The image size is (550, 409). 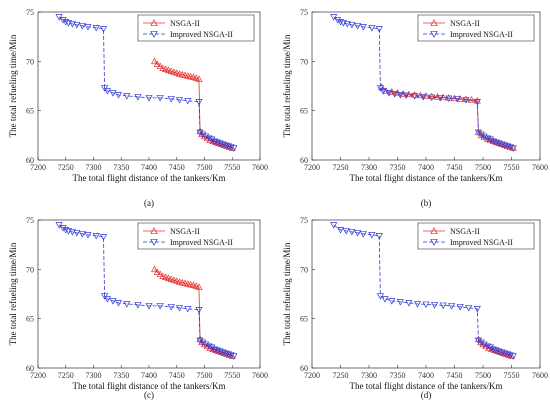 I want to click on x-tick-label: 7500, so click(x=483, y=167).